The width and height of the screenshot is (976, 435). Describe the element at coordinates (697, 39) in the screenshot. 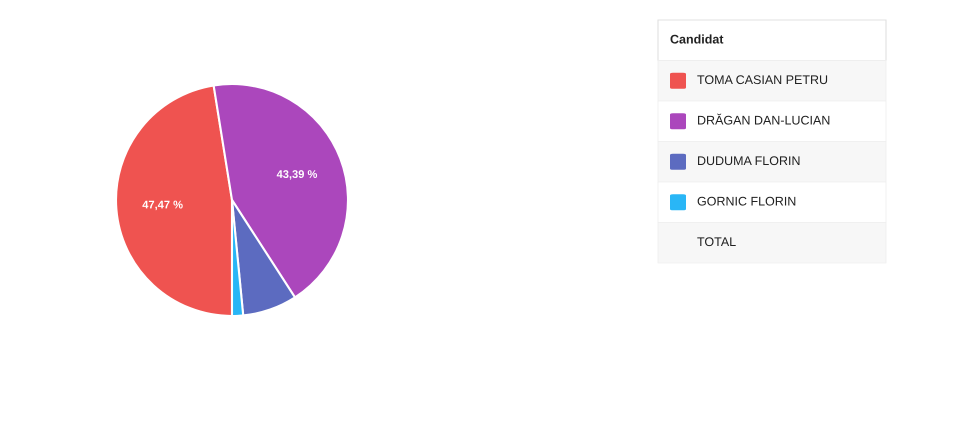

I see `legend-title: Candidat` at that location.